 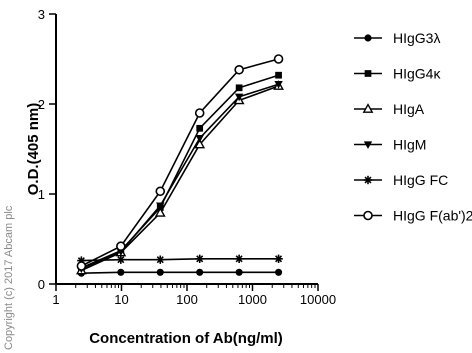 What do you see at coordinates (41, 14) in the screenshot?
I see `y-tick-label: 3` at bounding box center [41, 14].